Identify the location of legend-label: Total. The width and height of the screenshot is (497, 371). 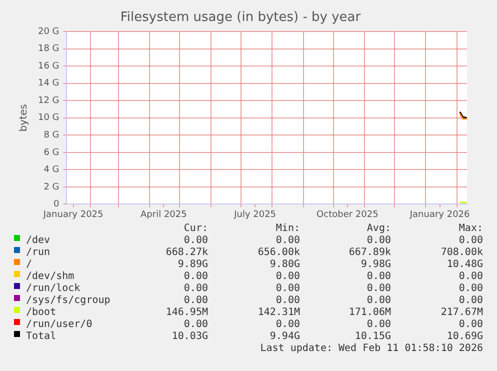
(41, 337).